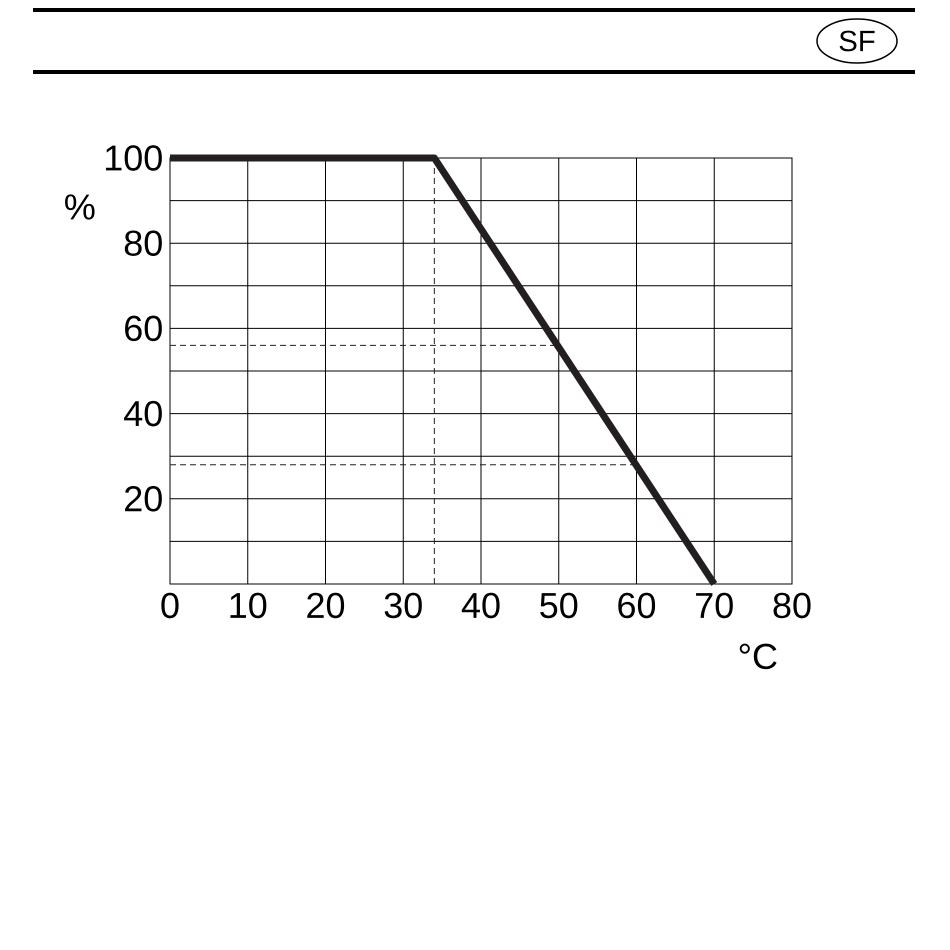 The height and width of the screenshot is (950, 950). I want to click on y-tick-label: 100, so click(134, 158).